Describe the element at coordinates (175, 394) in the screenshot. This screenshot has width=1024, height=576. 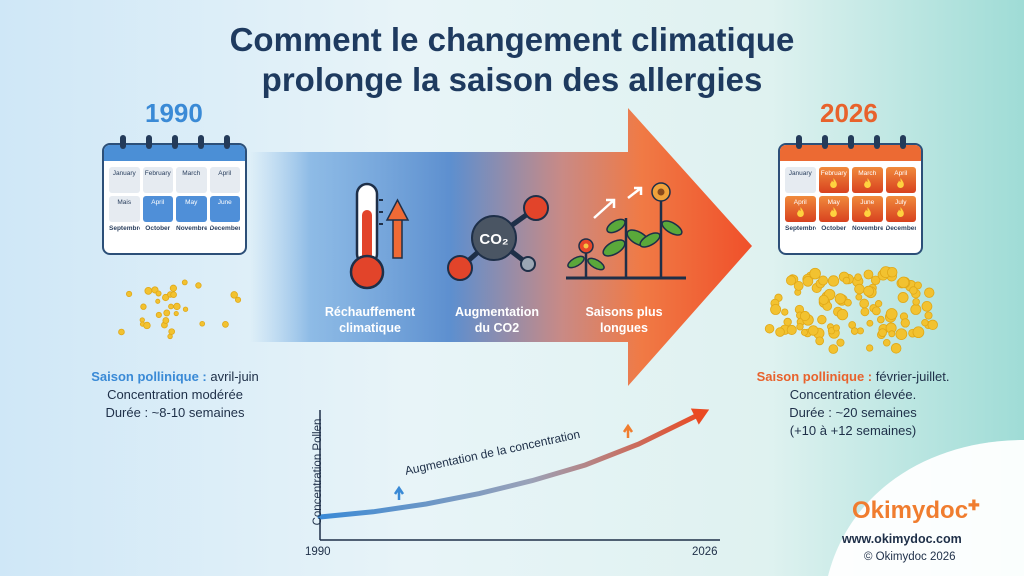
I see `concentration-text: Concentration modérée` at that location.